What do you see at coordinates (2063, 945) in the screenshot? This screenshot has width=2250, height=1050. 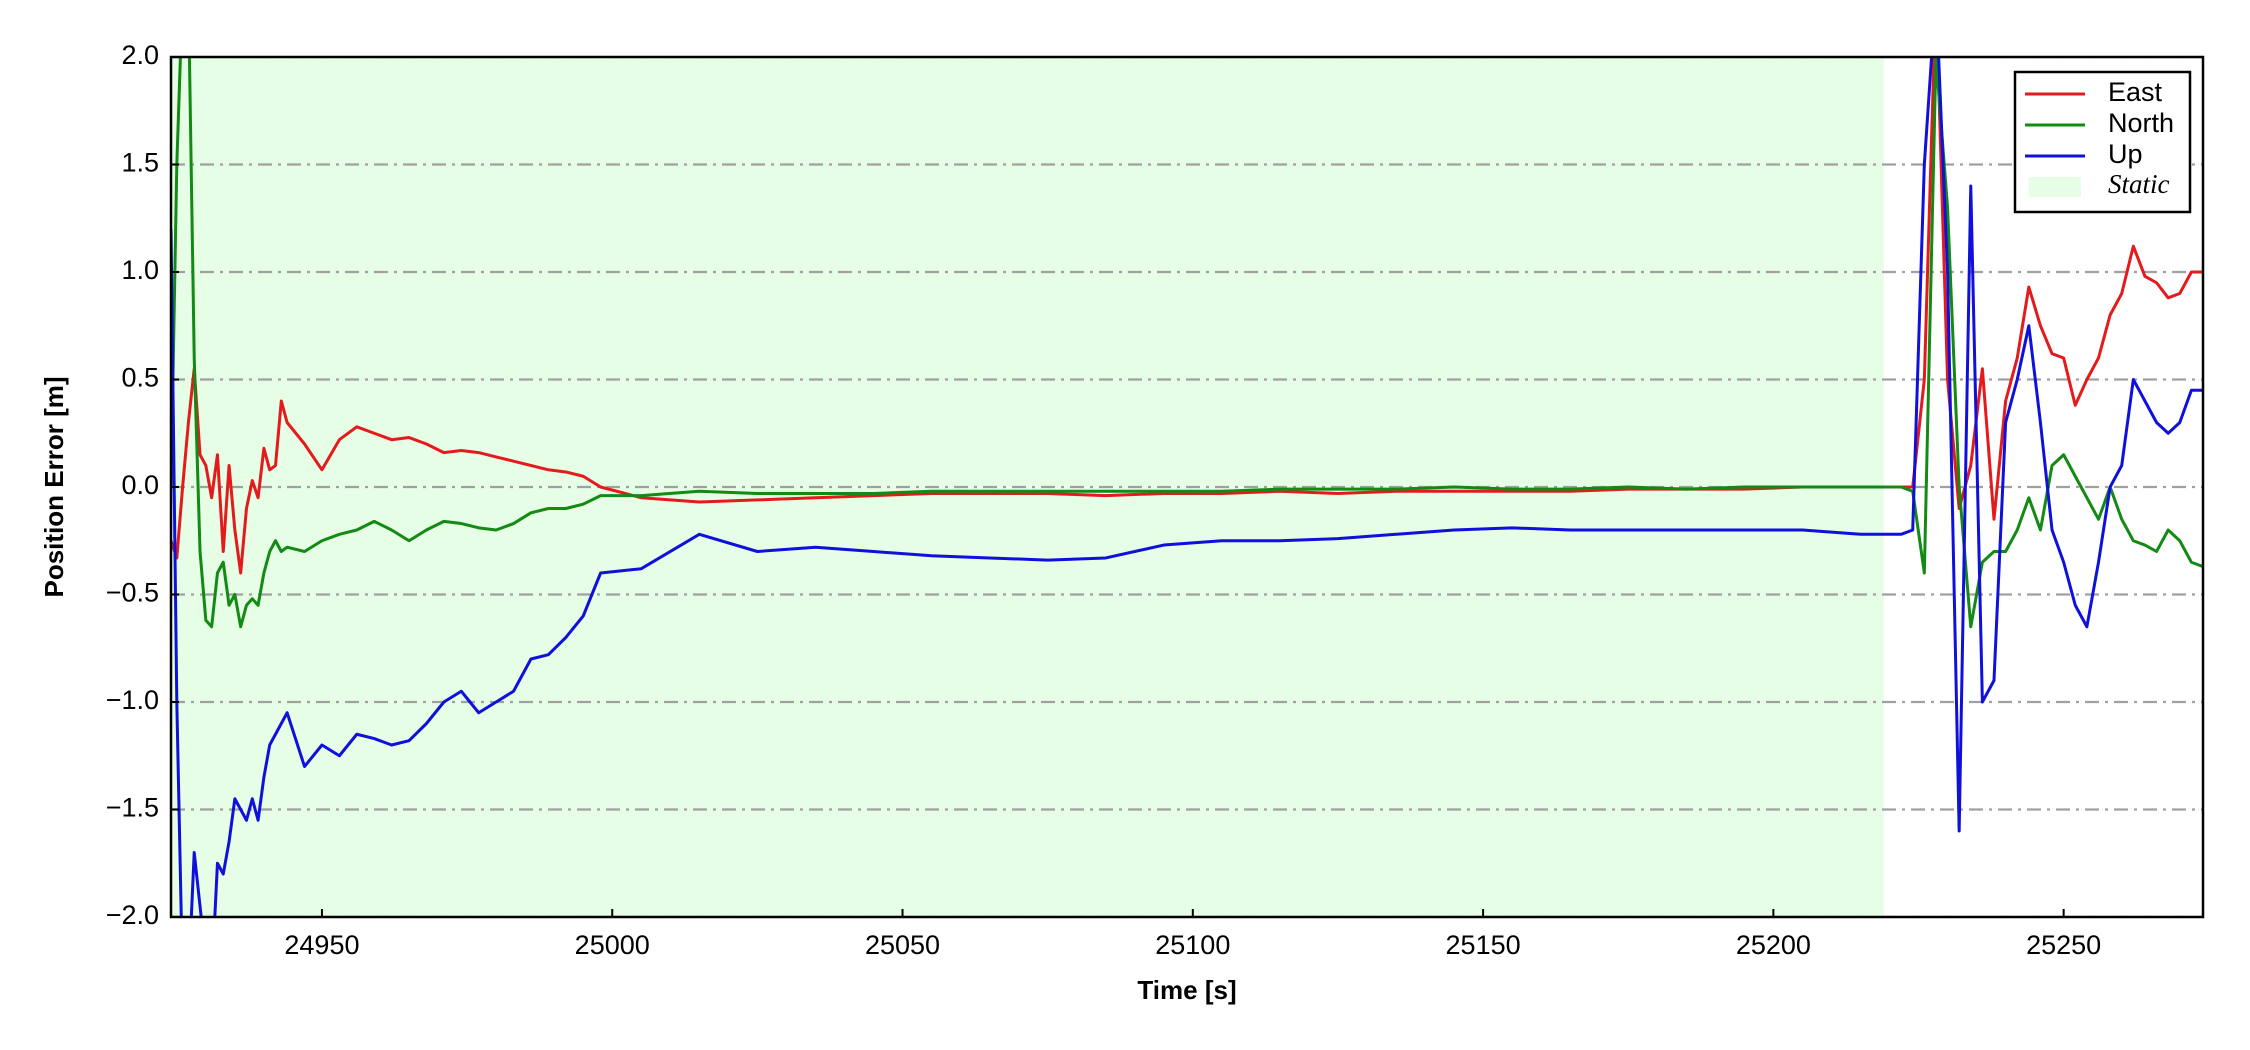 I see `x-tick-label: 25250` at bounding box center [2063, 945].